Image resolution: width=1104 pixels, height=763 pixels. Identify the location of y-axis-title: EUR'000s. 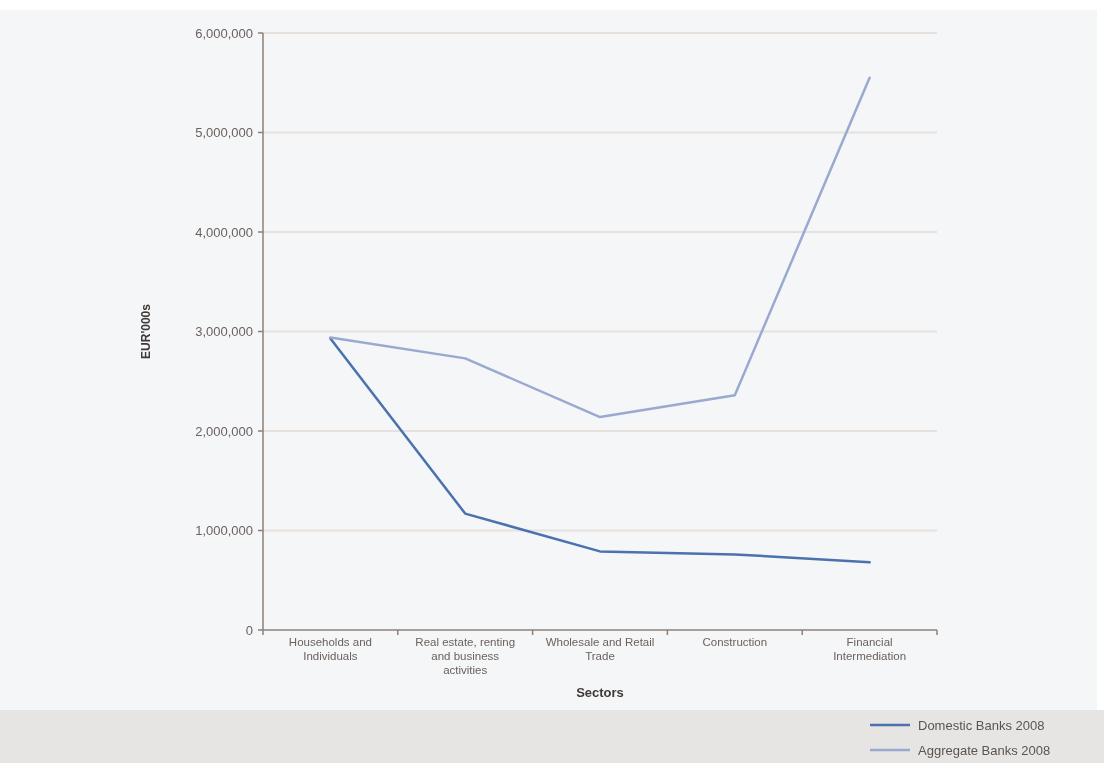
(146, 331).